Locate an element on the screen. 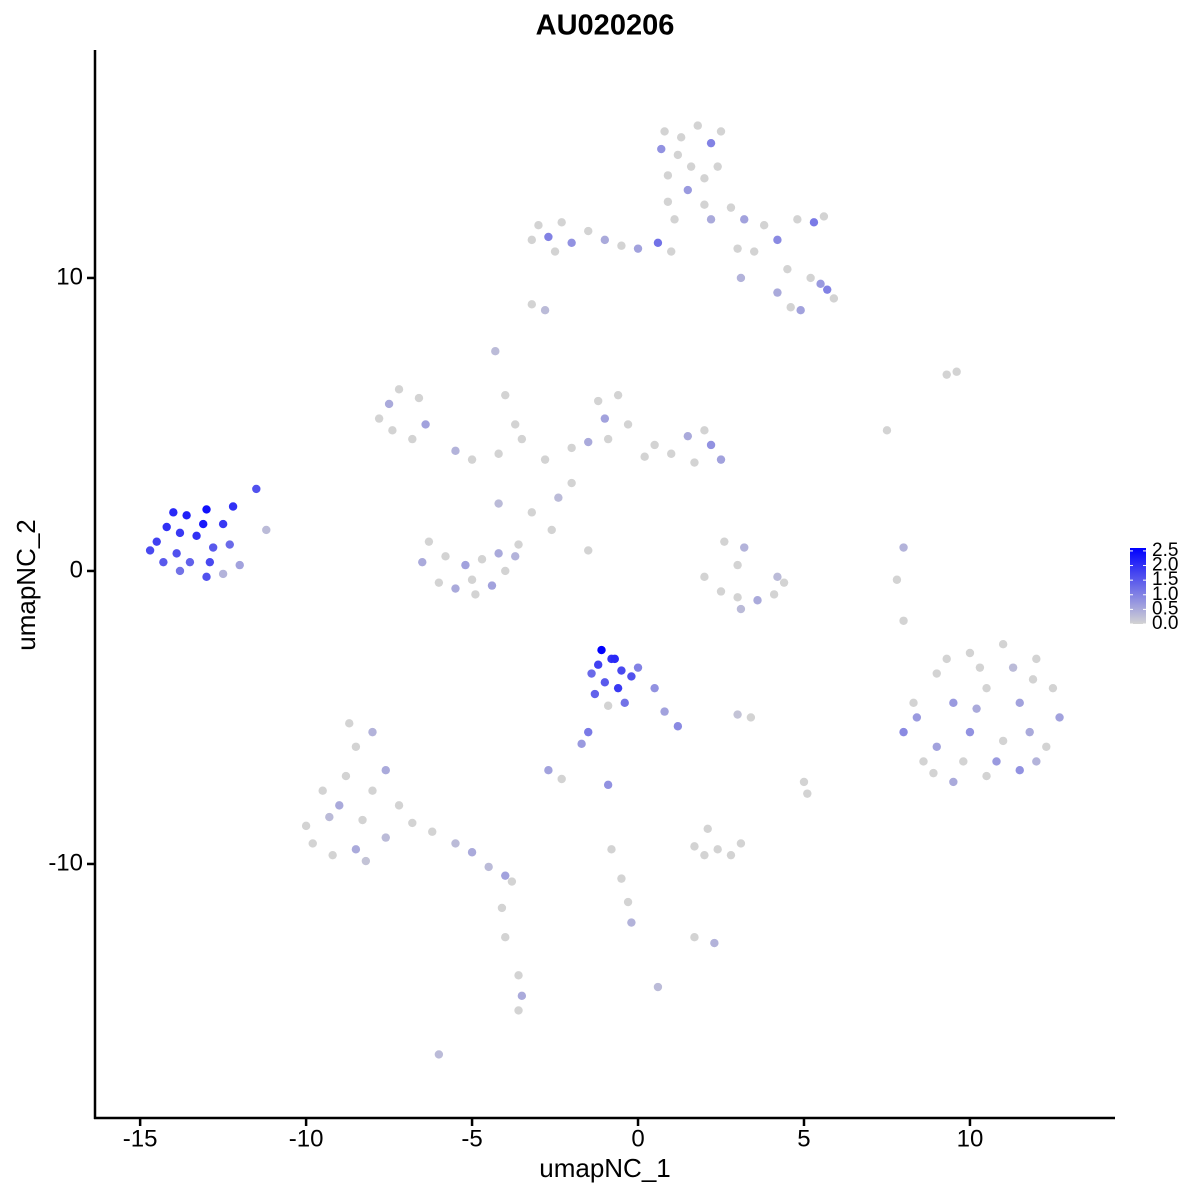 This screenshot has width=1200, height=1200. color-tick-label: 1.0 is located at coordinates (1165, 594).